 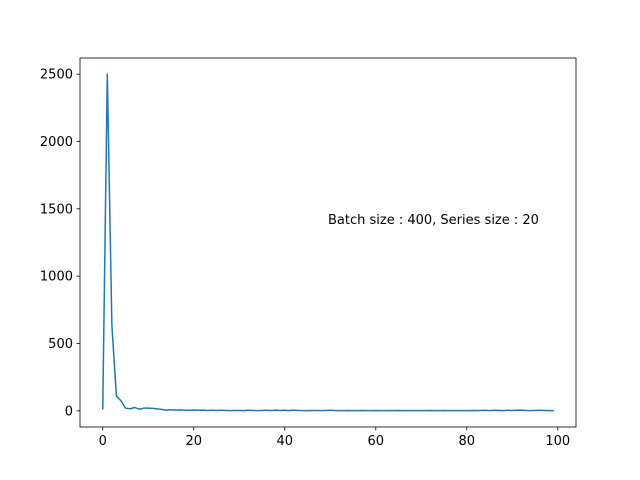 I want to click on chart-annotation: Batch size : 400, Series size : 20, so click(x=433, y=220).